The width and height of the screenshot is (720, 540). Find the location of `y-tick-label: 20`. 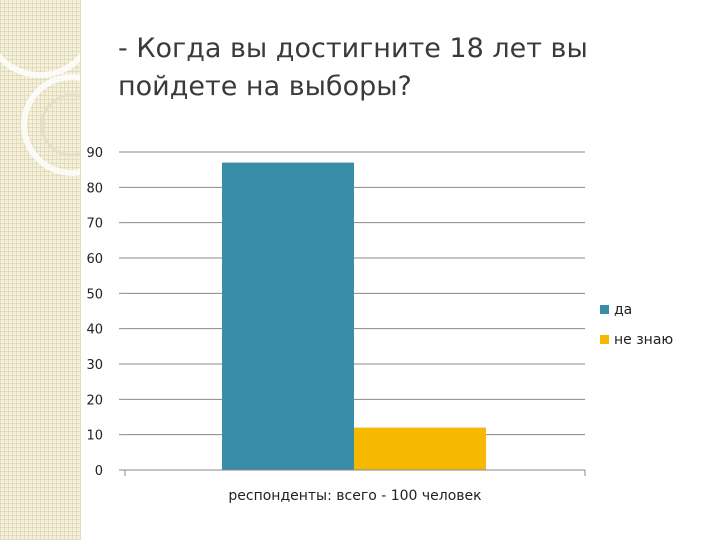

y-tick-label: 20 is located at coordinates (94, 400).